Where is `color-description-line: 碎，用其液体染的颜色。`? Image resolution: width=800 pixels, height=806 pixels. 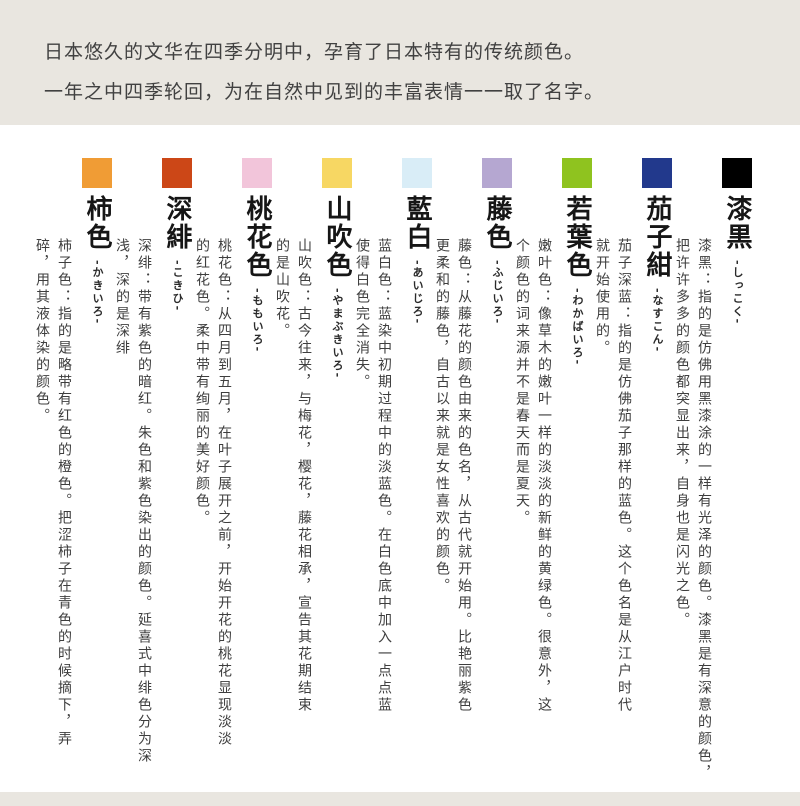
color-description-line: 碎，用其液体染的颜色。 is located at coordinates (43, 331).